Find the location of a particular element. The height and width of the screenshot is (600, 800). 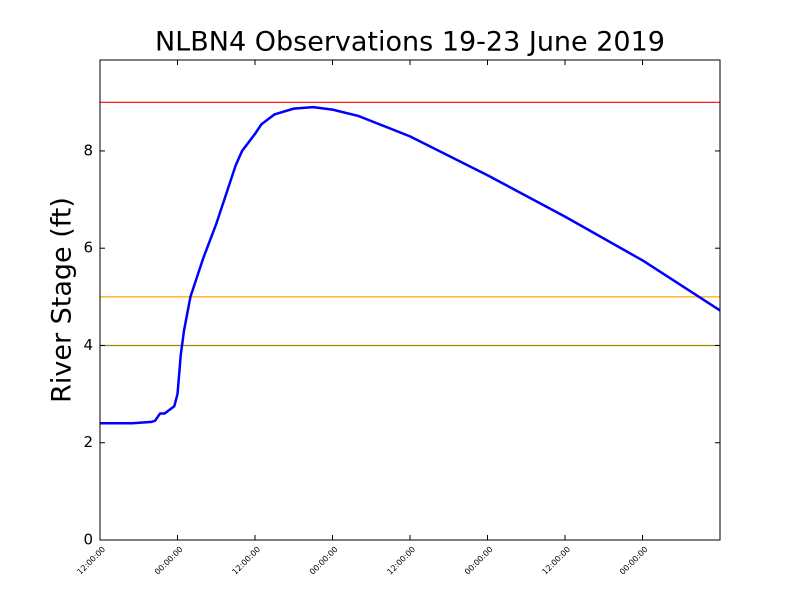

y-tick-label: 4 is located at coordinates (88, 345).